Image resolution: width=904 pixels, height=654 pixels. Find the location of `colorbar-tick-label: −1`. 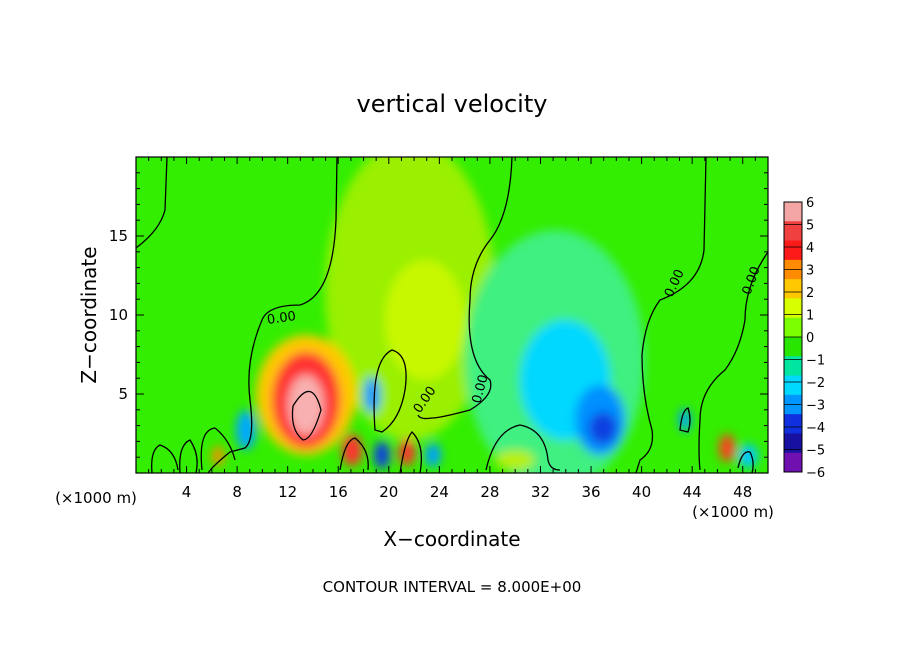

colorbar-tick-label: −1 is located at coordinates (815, 361).